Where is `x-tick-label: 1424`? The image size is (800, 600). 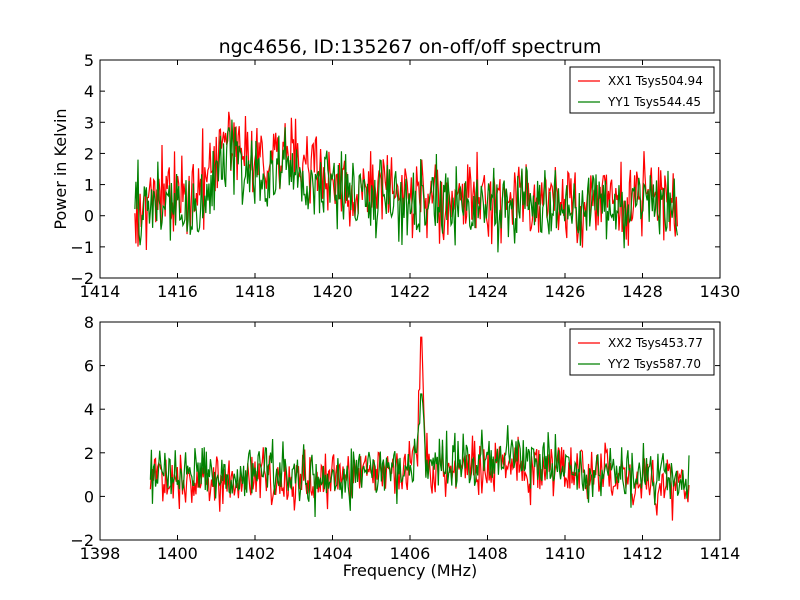 x-tick-label: 1424 is located at coordinates (487, 291).